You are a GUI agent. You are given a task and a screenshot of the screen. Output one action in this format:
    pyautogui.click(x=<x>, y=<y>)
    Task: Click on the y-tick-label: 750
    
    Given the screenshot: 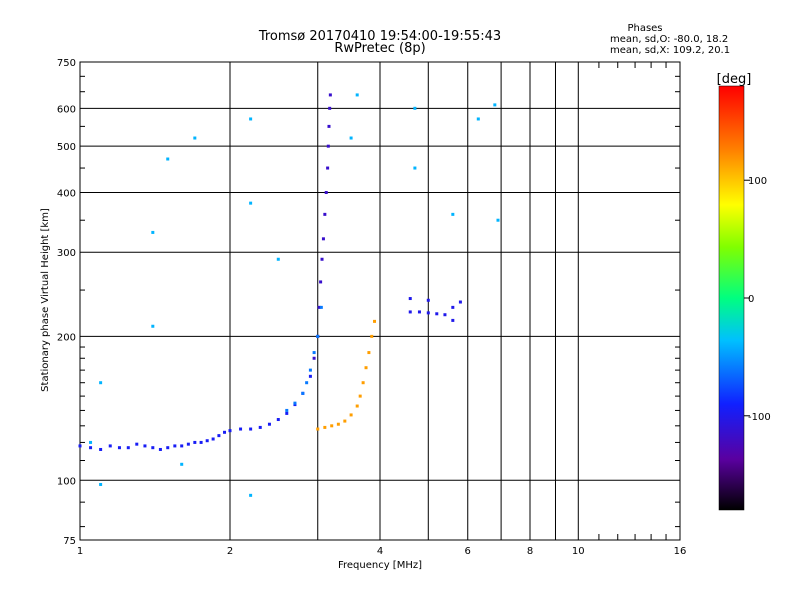 What is the action you would take?
    pyautogui.click(x=66, y=63)
    